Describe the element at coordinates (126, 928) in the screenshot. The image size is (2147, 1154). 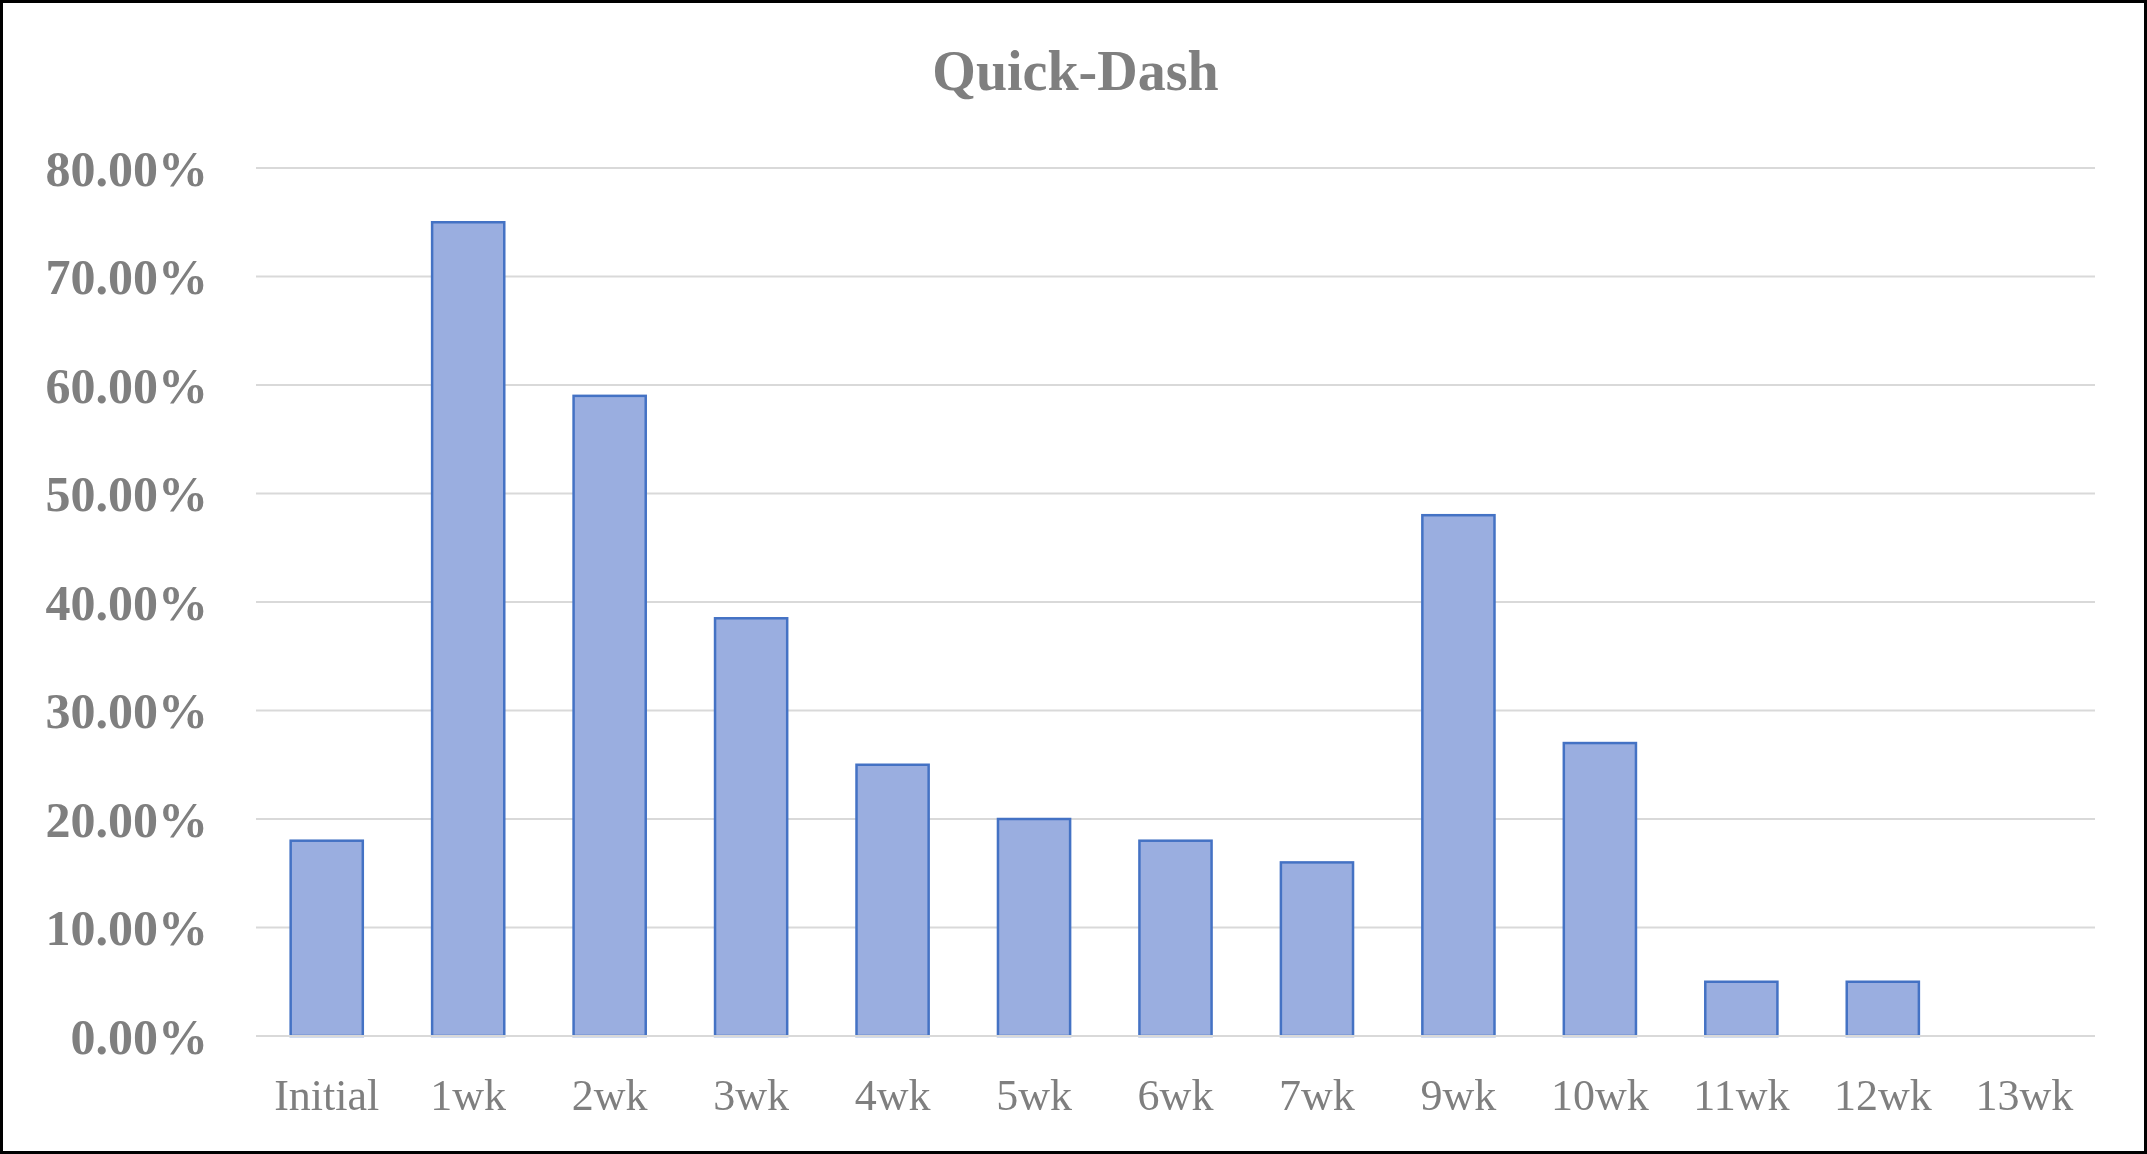
I see `y-tick-label: 10.00%` at that location.